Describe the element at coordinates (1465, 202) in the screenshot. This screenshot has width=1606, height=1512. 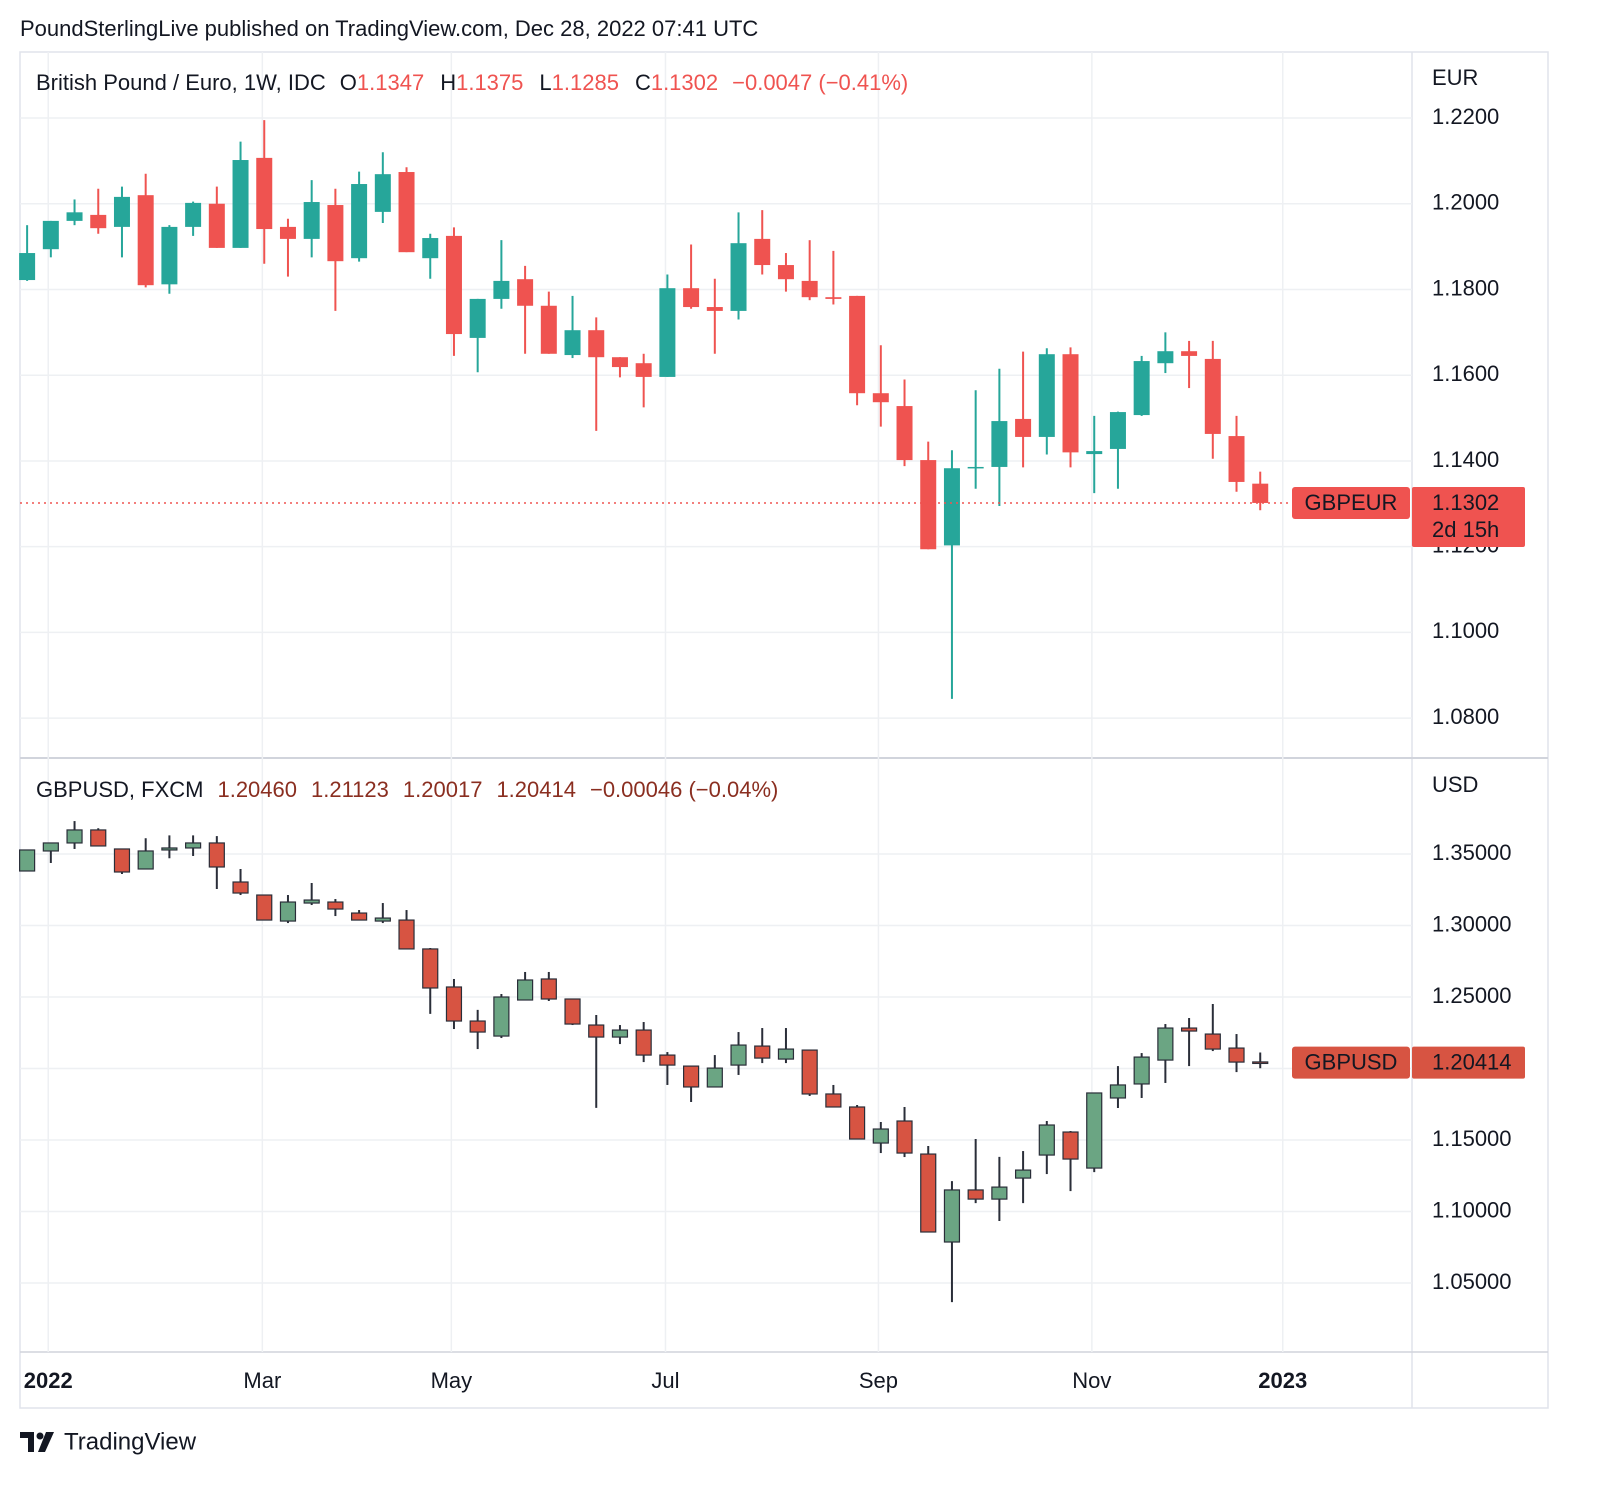
I see `y-tick-label: 1.2000` at that location.